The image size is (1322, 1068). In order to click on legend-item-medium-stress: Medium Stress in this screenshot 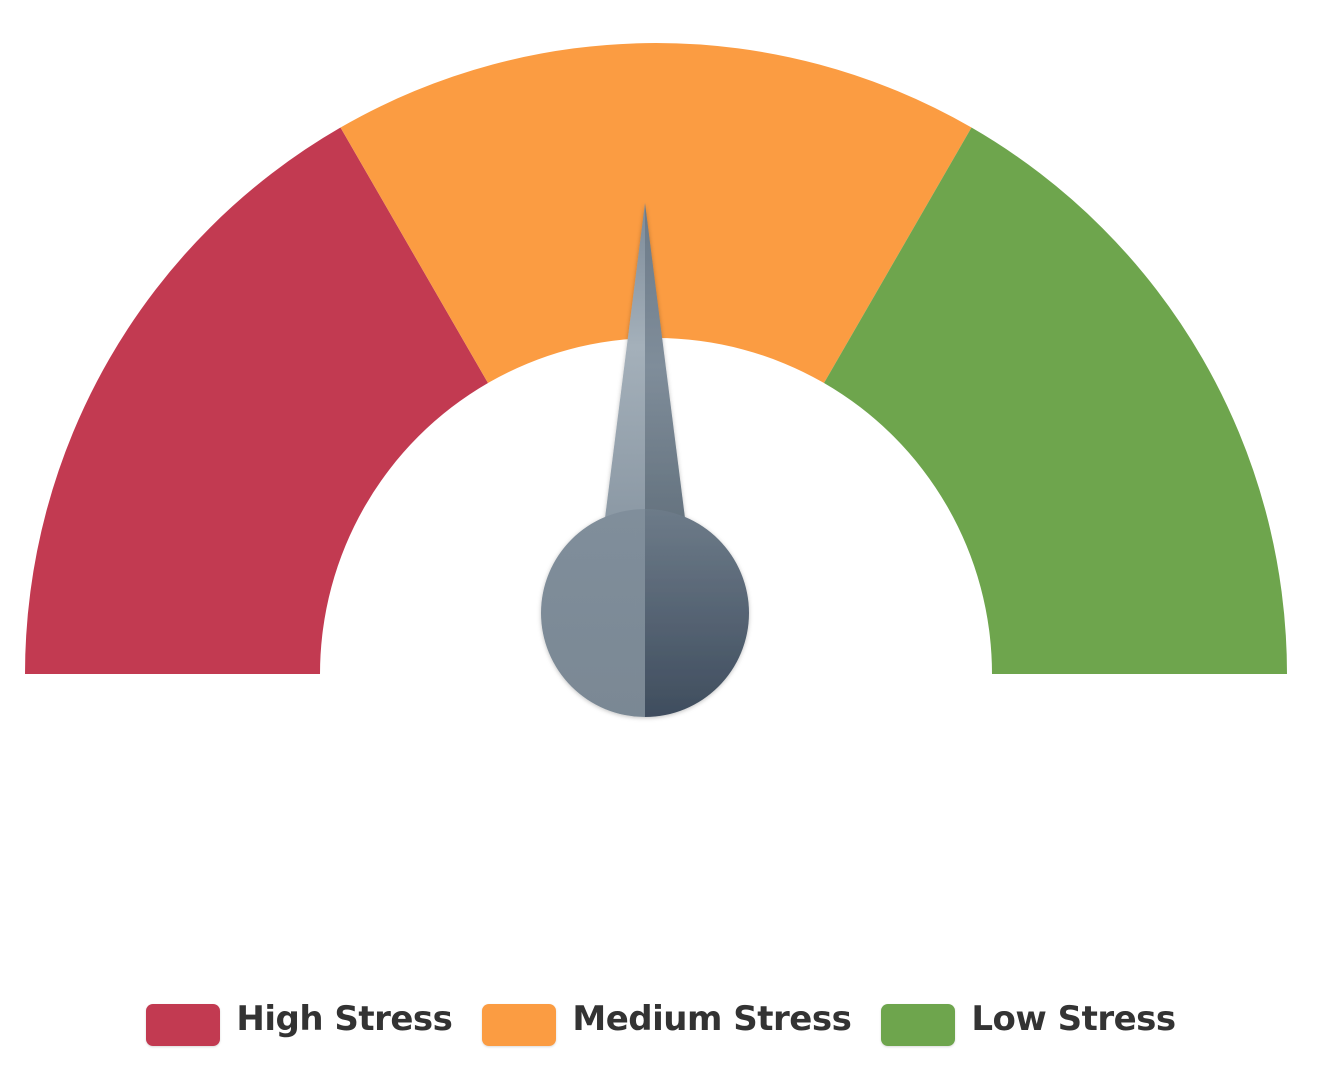, I will do `click(667, 1022)`.